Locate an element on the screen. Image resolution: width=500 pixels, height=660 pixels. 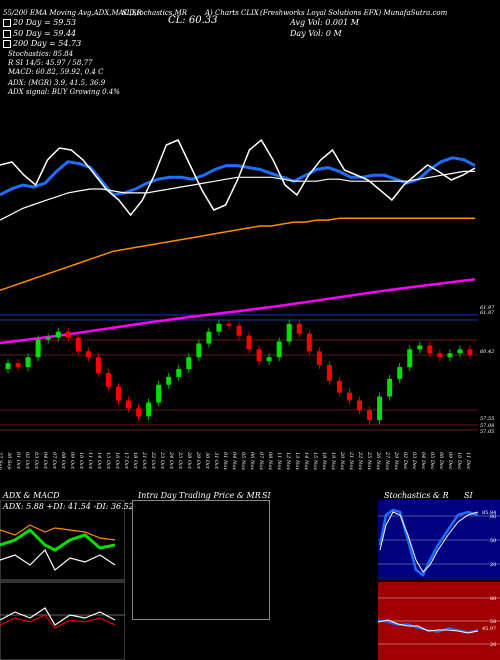
date-label: 18 Oct is located at coordinates (135, 460).